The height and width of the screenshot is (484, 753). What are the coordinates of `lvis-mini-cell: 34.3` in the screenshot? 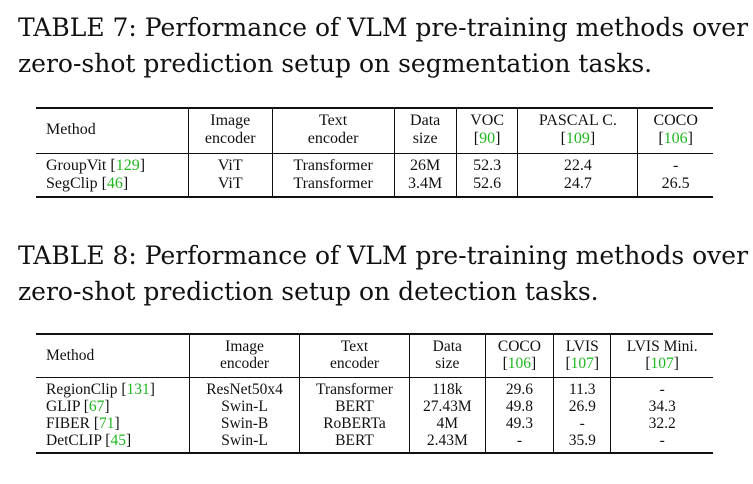 It's located at (661, 406).